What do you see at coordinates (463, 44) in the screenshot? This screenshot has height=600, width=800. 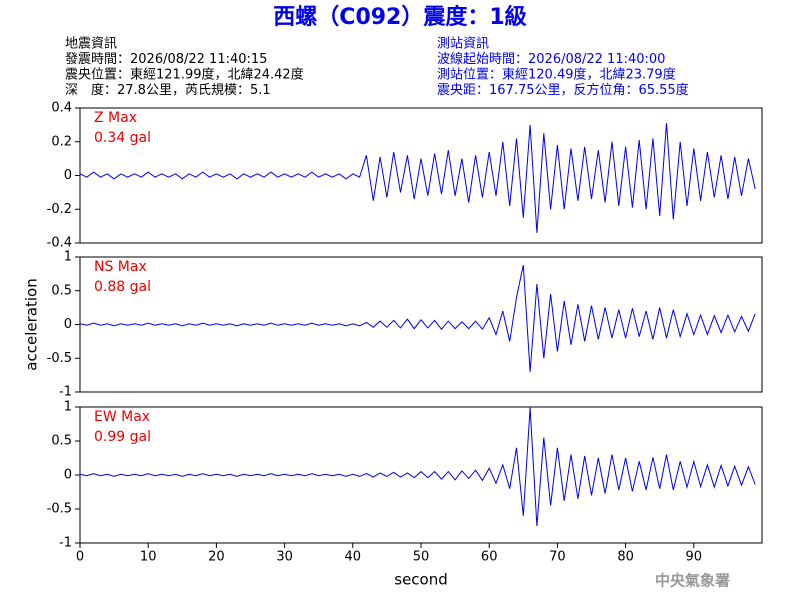 I see `station-info: 測站資訊` at bounding box center [463, 44].